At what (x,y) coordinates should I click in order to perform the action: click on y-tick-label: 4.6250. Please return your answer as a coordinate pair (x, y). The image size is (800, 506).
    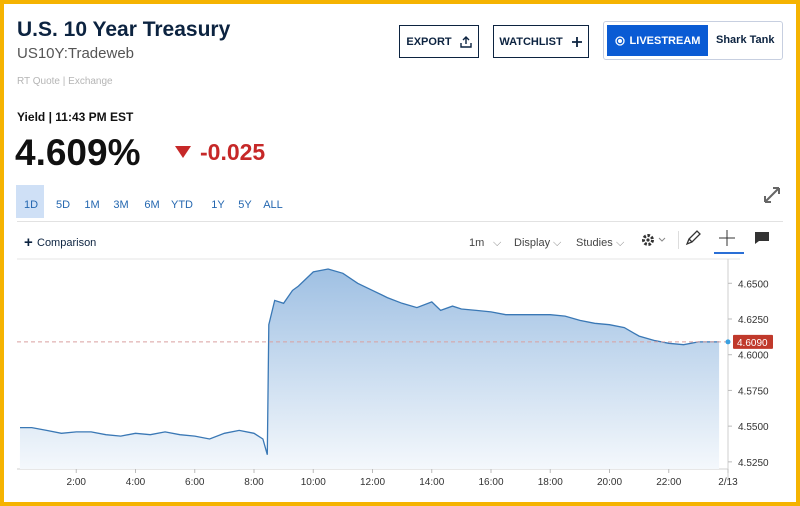
    Looking at the image, I should click on (753, 320).